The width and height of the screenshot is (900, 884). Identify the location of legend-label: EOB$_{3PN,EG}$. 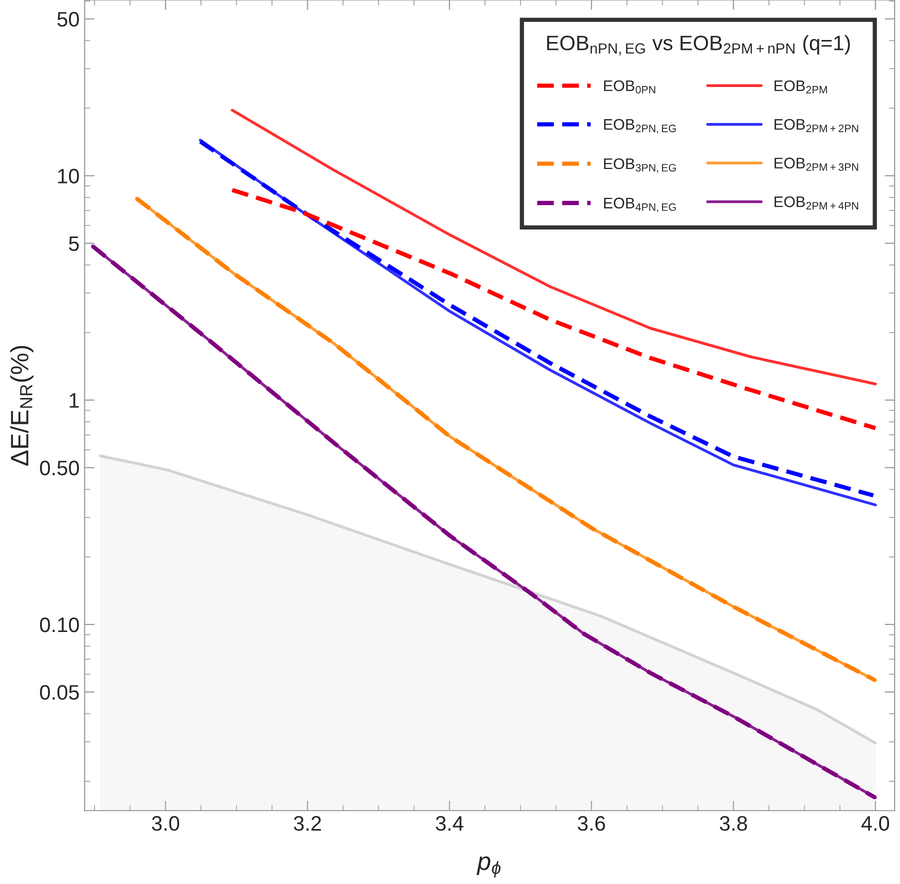
(640, 165).